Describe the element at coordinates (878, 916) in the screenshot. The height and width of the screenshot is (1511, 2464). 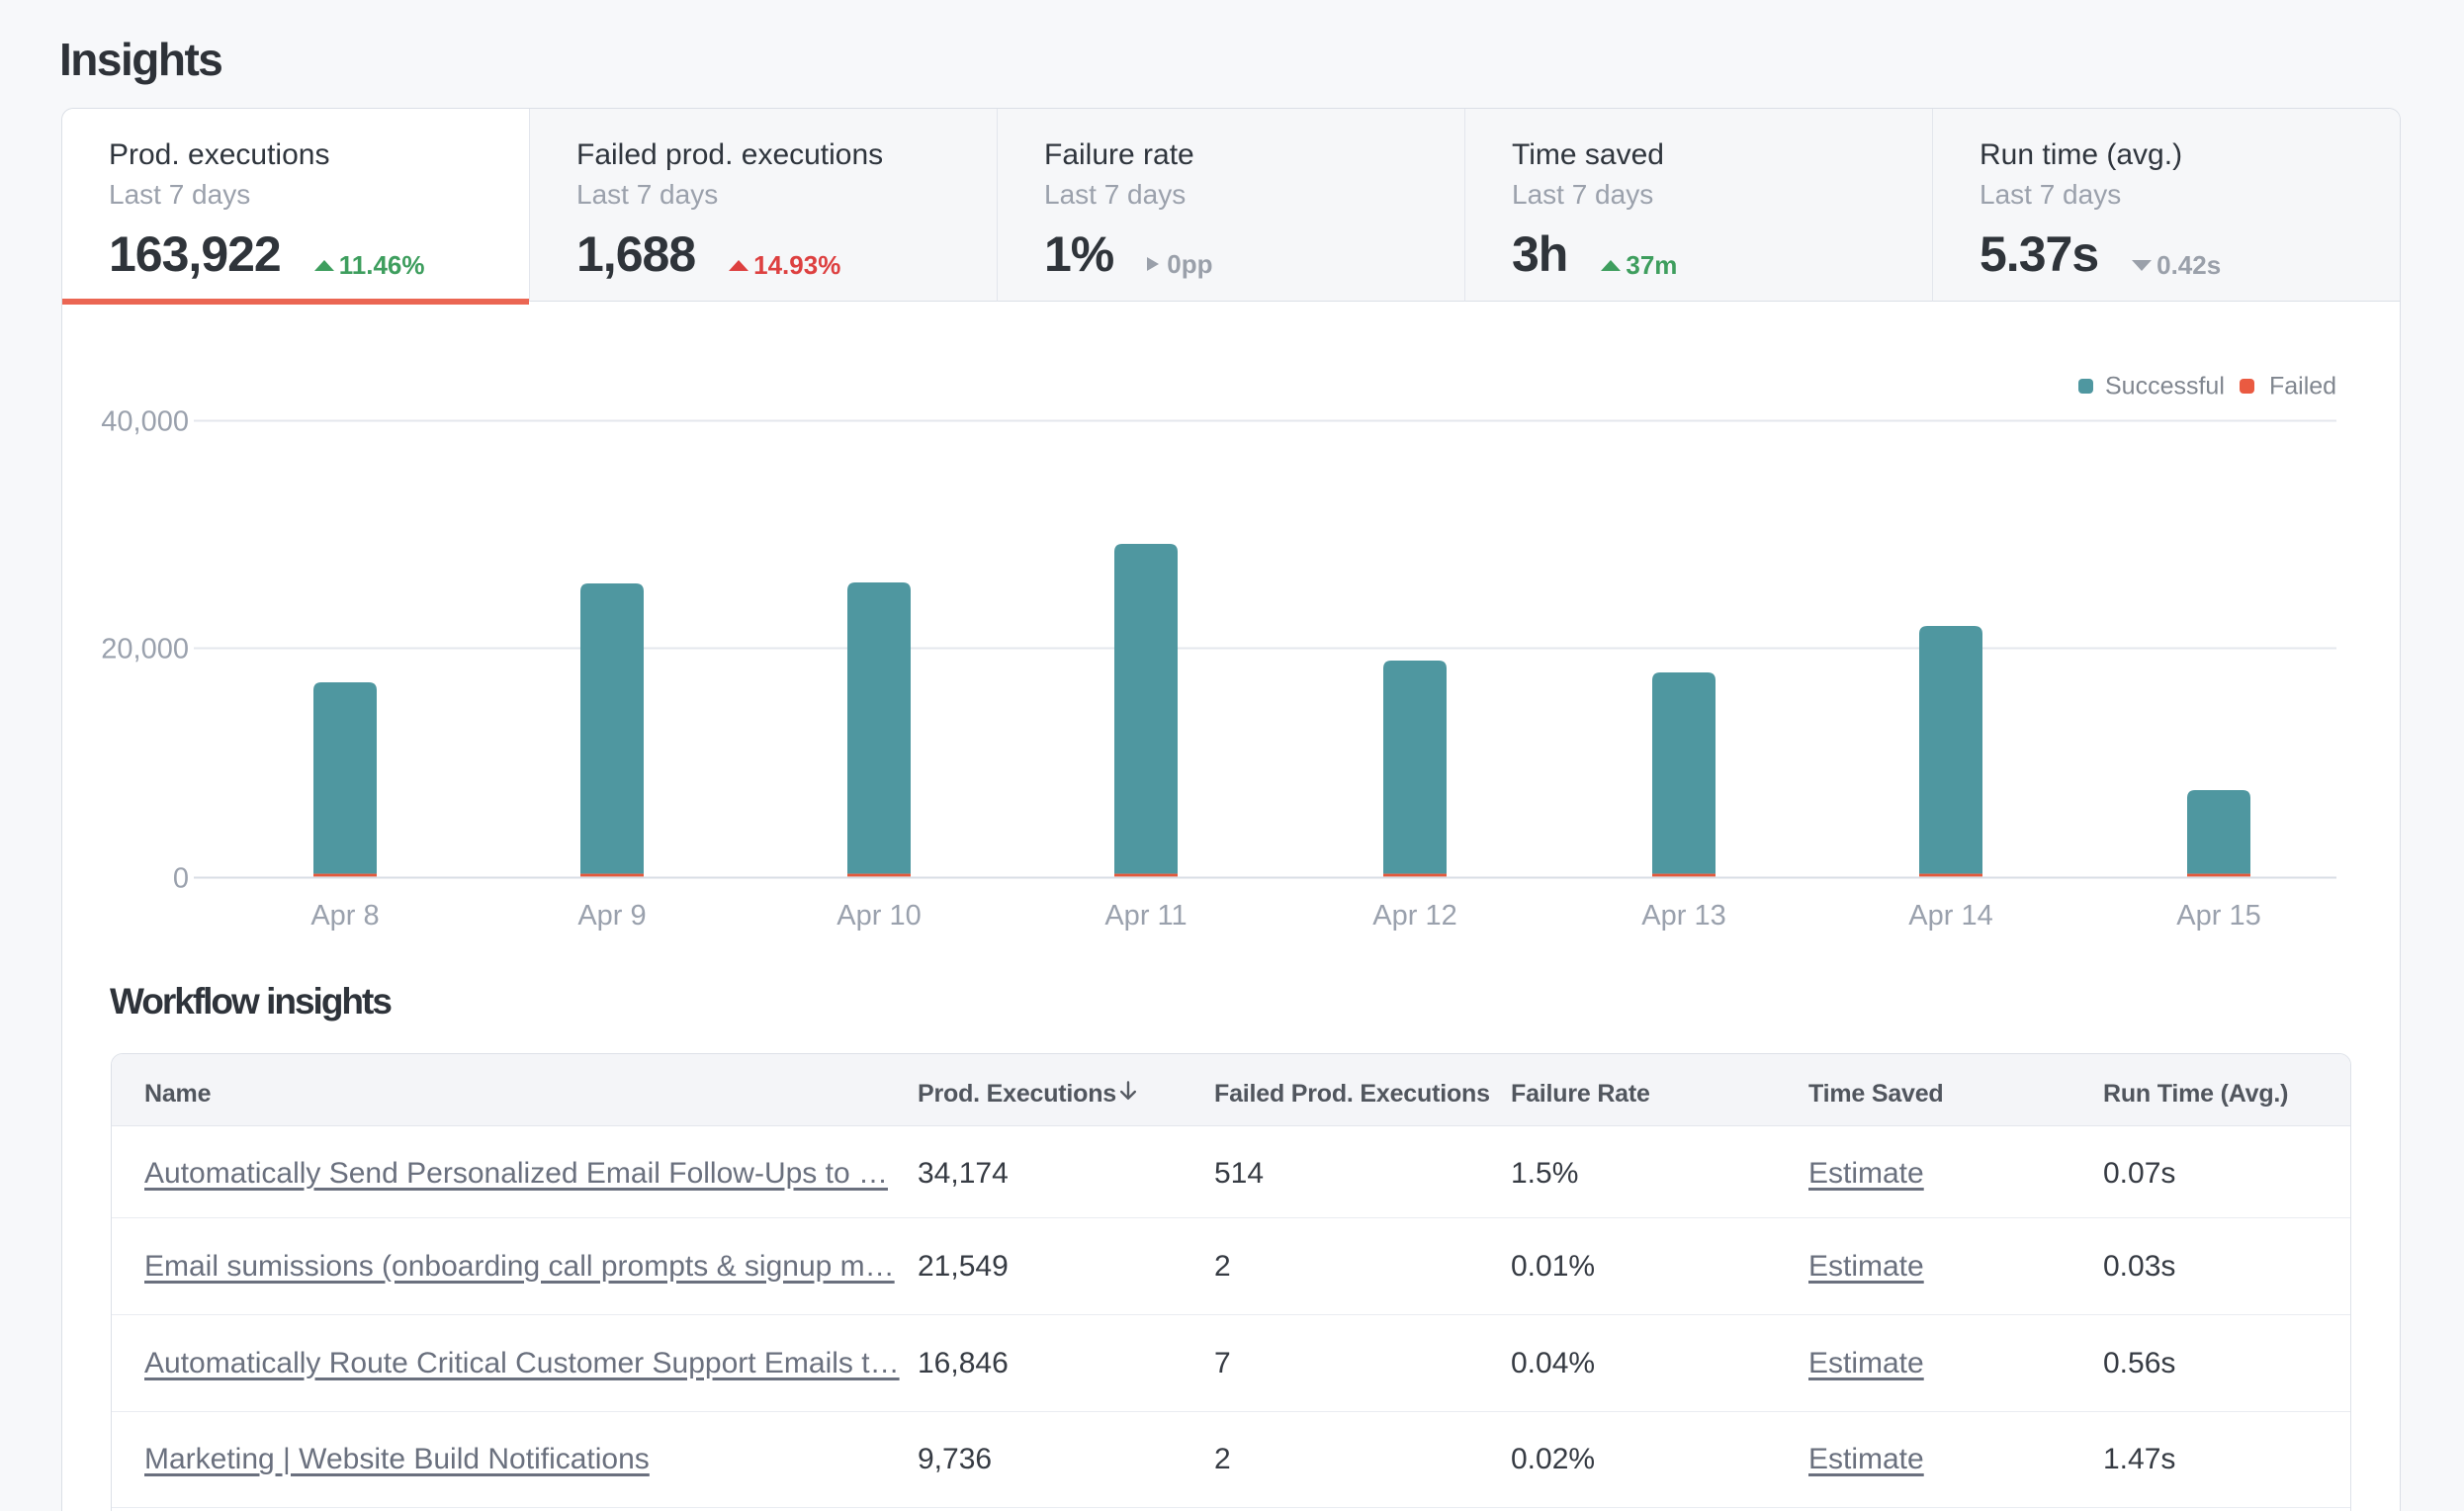
I see `svg-text: Apr 10` at that location.